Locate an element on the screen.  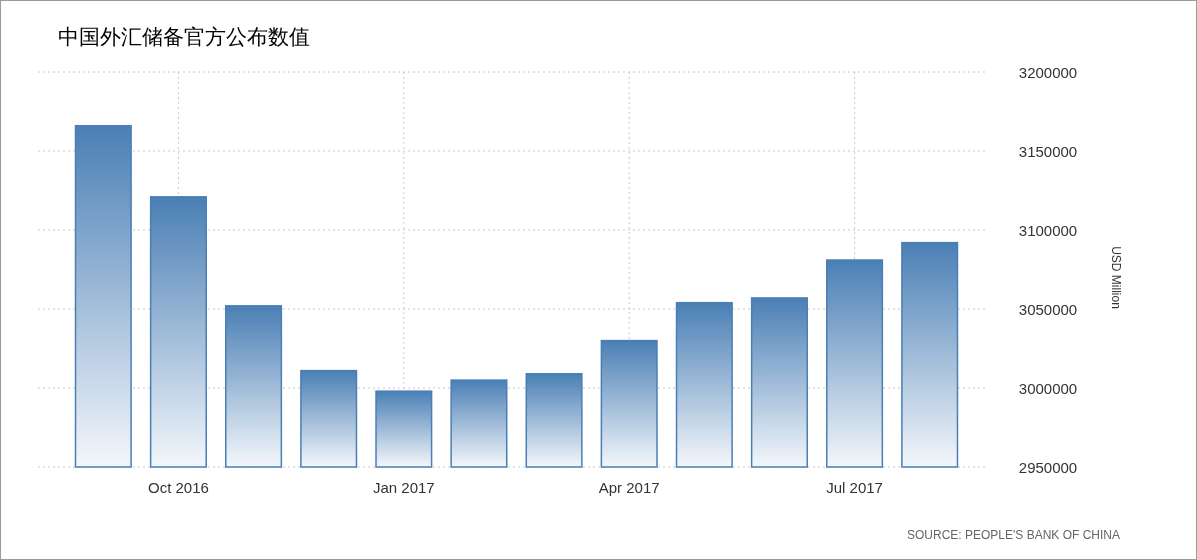
source-note: SOURCE: PEOPLE'S BANK OF CHINA is located at coordinates (1013, 535).